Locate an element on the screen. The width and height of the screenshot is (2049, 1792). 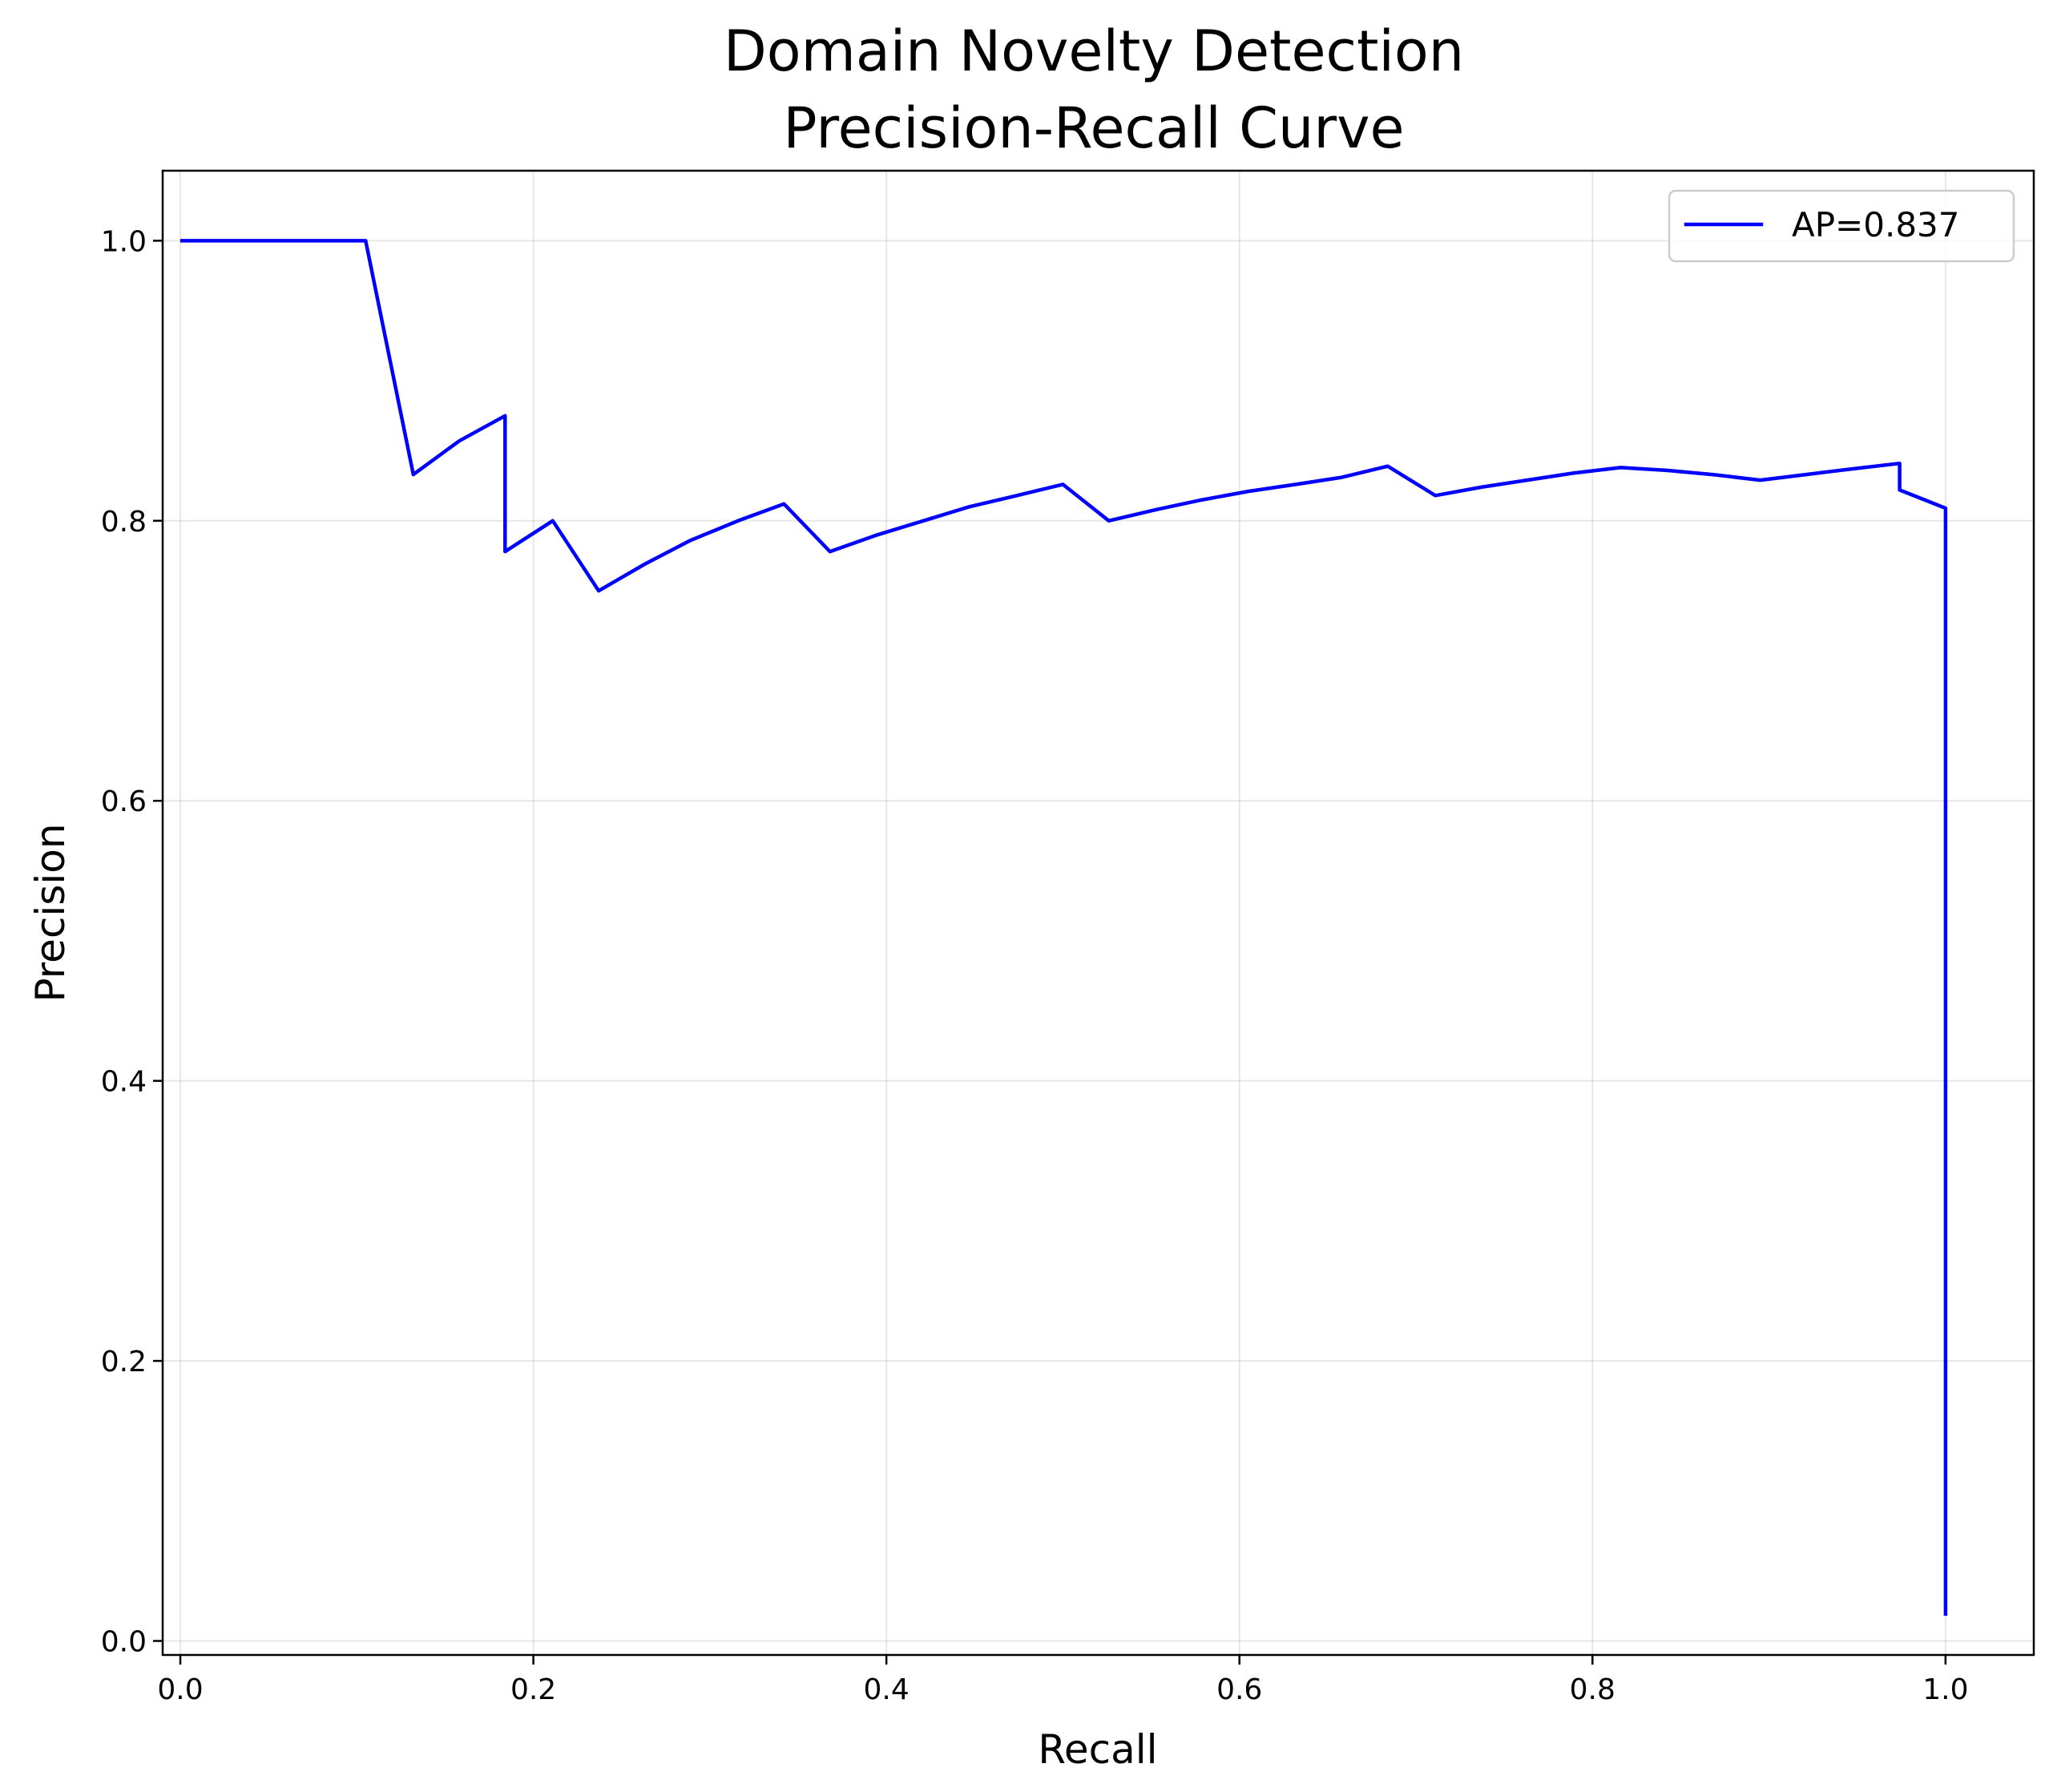
y-axis-label: Precision is located at coordinates (50, 912).